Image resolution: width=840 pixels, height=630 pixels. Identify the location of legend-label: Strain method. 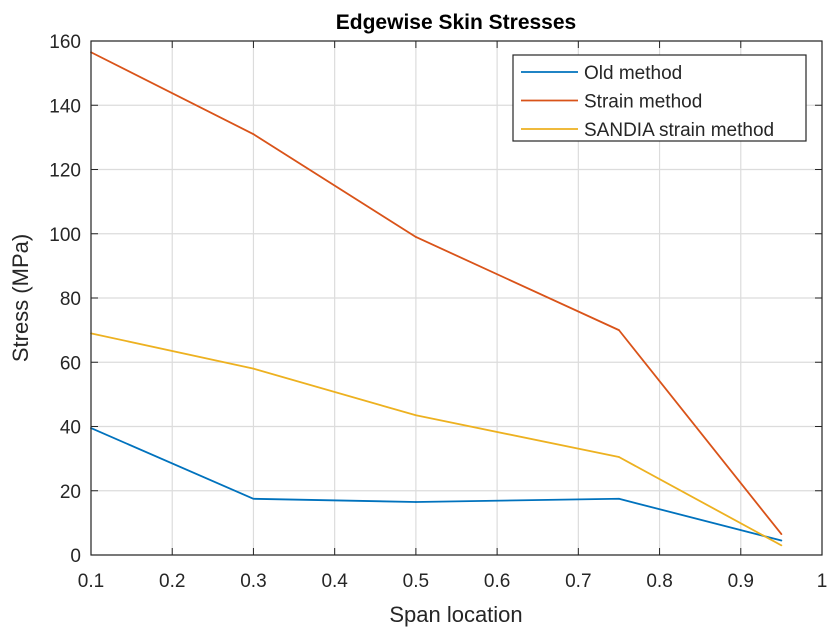
(643, 102).